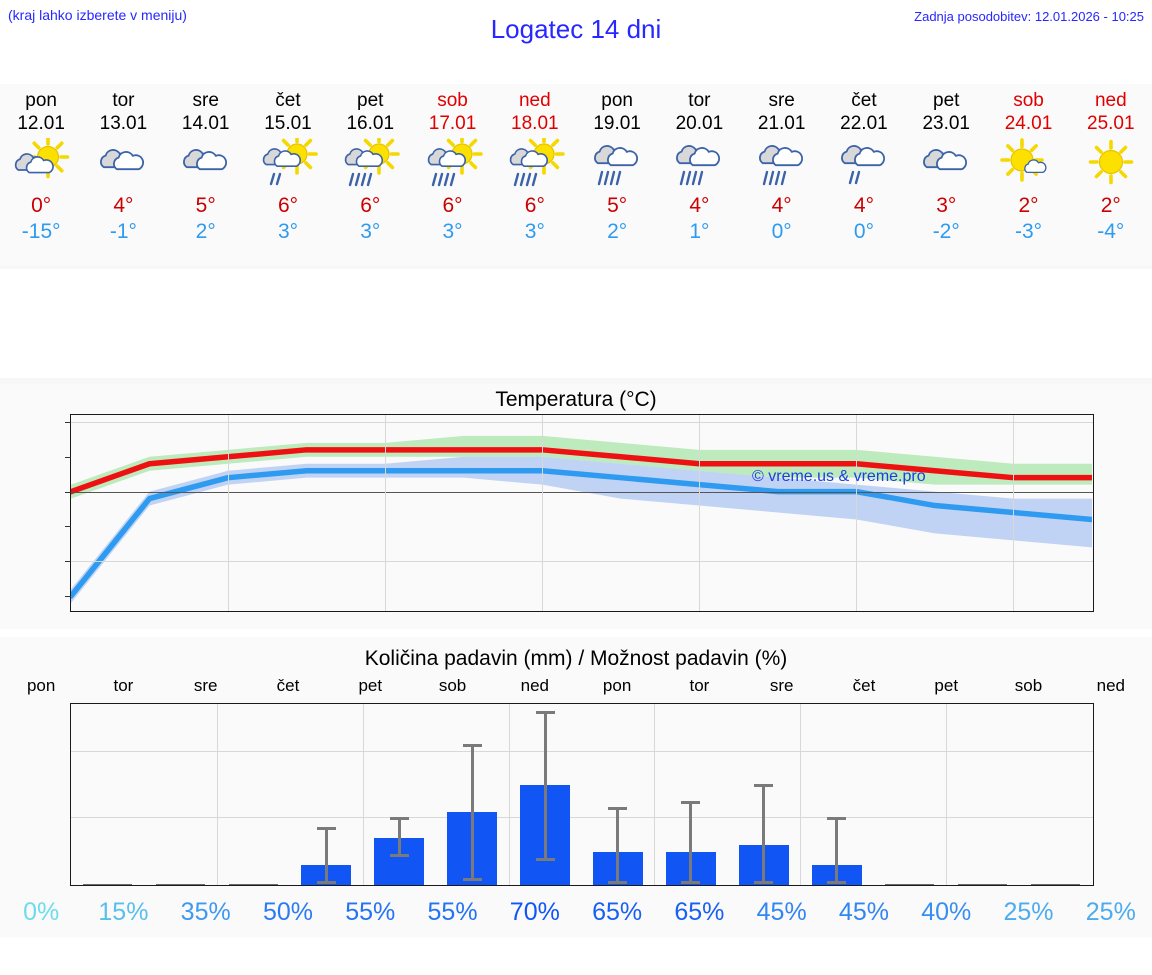 The width and height of the screenshot is (1152, 975). Describe the element at coordinates (370, 176) in the screenshot. I see `day-column: pet 16.01 6° 3°` at that location.